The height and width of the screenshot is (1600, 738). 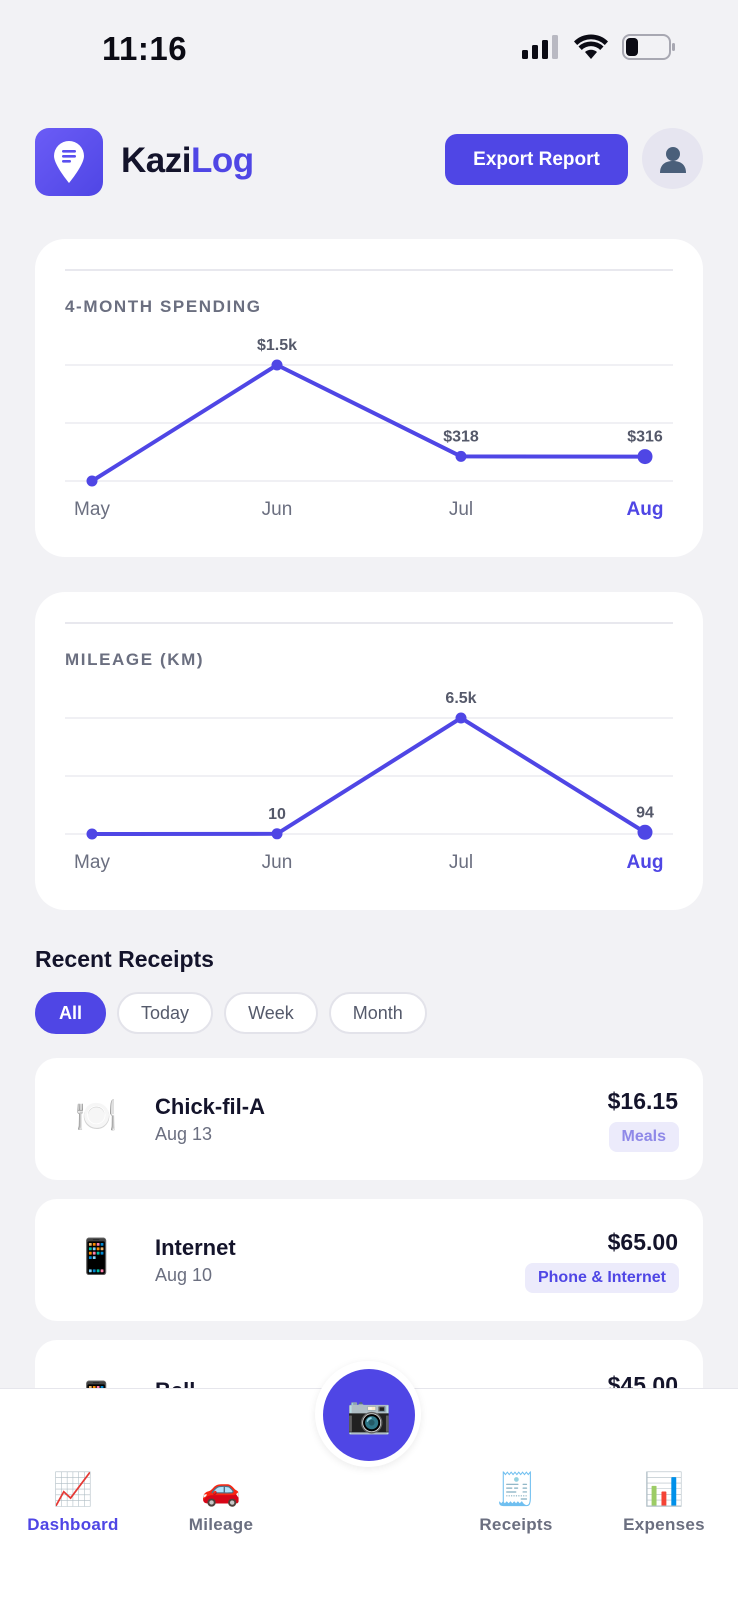 I want to click on avatar-button, so click(x=672, y=158).